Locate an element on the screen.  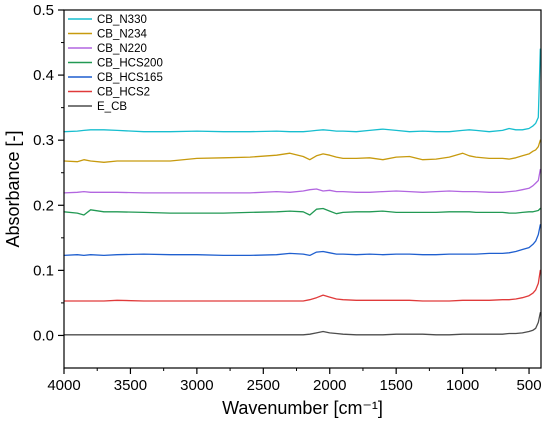
x-tick-label: 2500 is located at coordinates (263, 385).